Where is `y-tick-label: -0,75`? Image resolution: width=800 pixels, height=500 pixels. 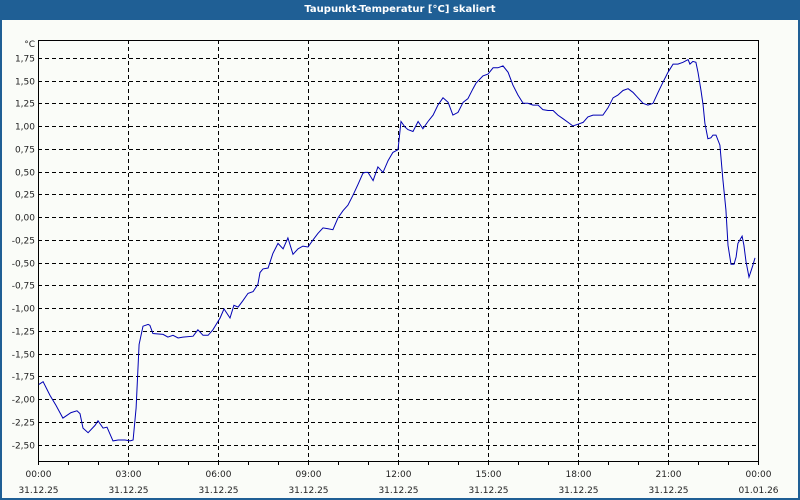
y-tick-label: -0,75 is located at coordinates (23, 287).